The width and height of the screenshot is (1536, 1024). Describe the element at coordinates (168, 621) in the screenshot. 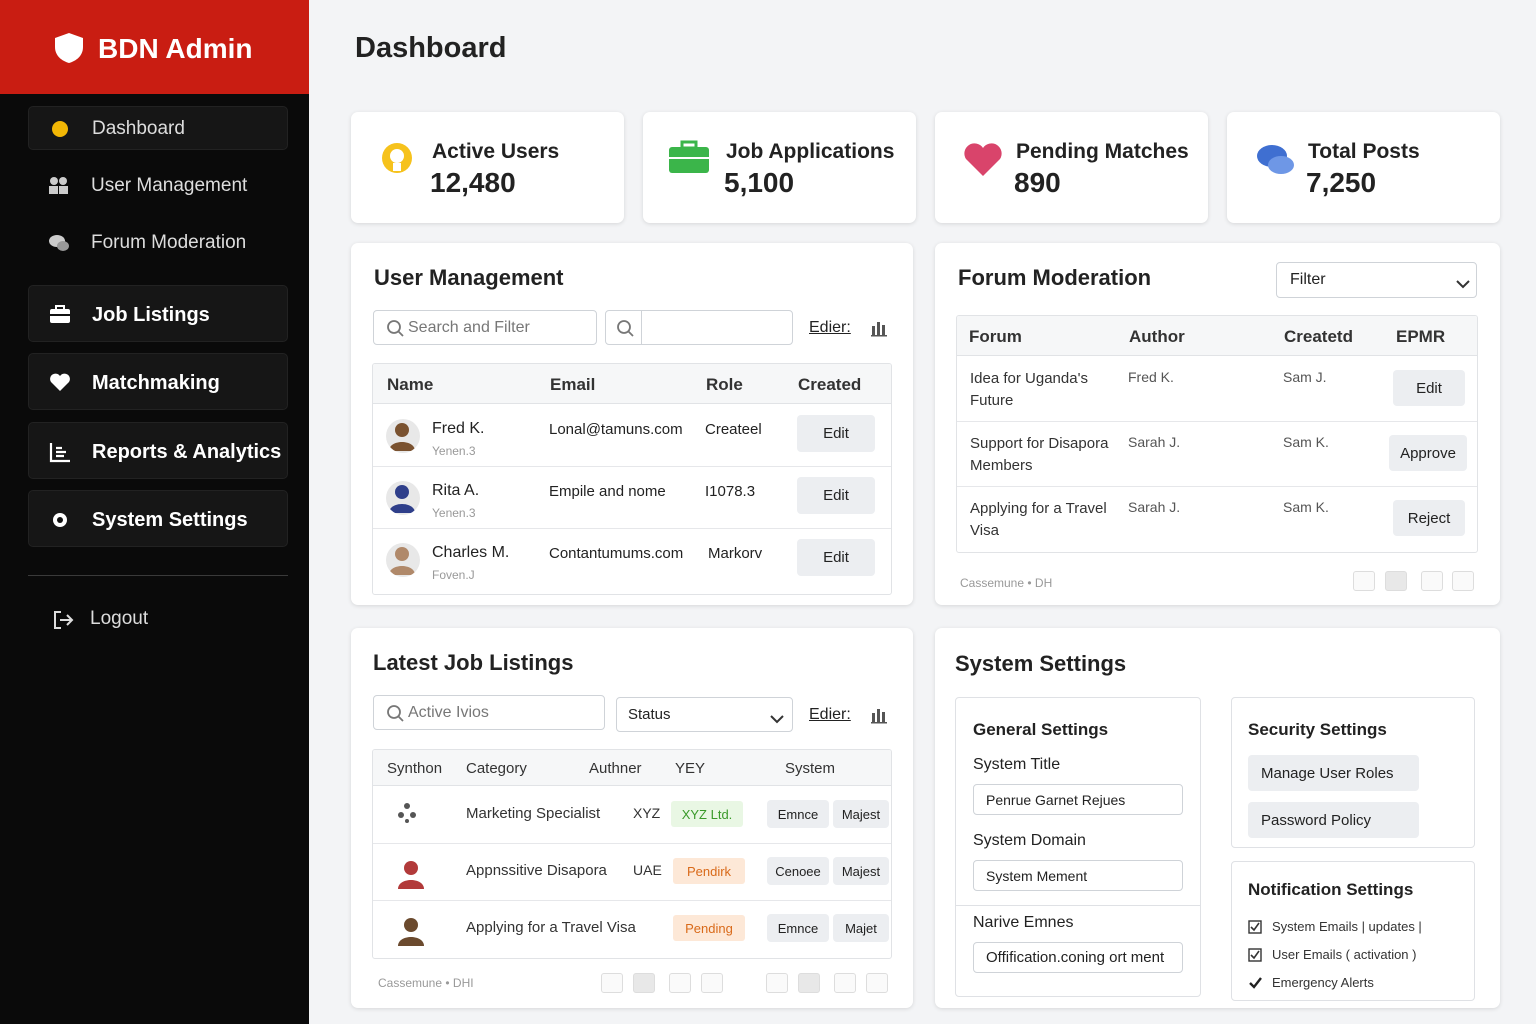

I see `logout: Logout` at that location.